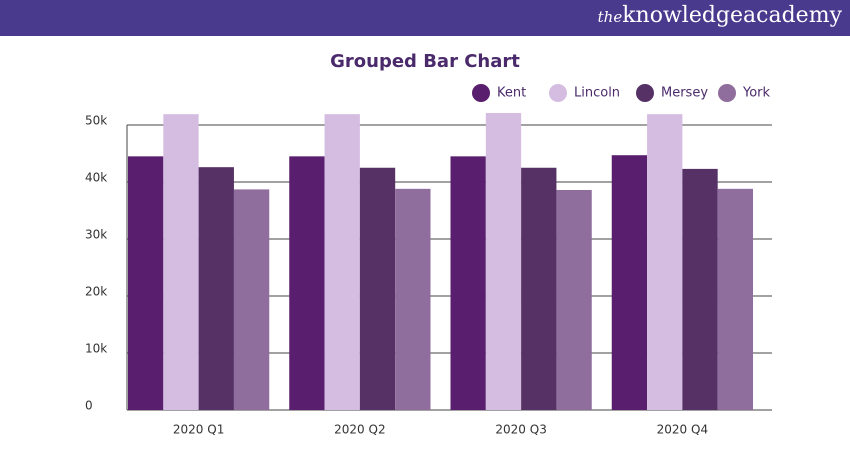  Describe the element at coordinates (96, 178) in the screenshot. I see `y-tick-label: 40k` at that location.